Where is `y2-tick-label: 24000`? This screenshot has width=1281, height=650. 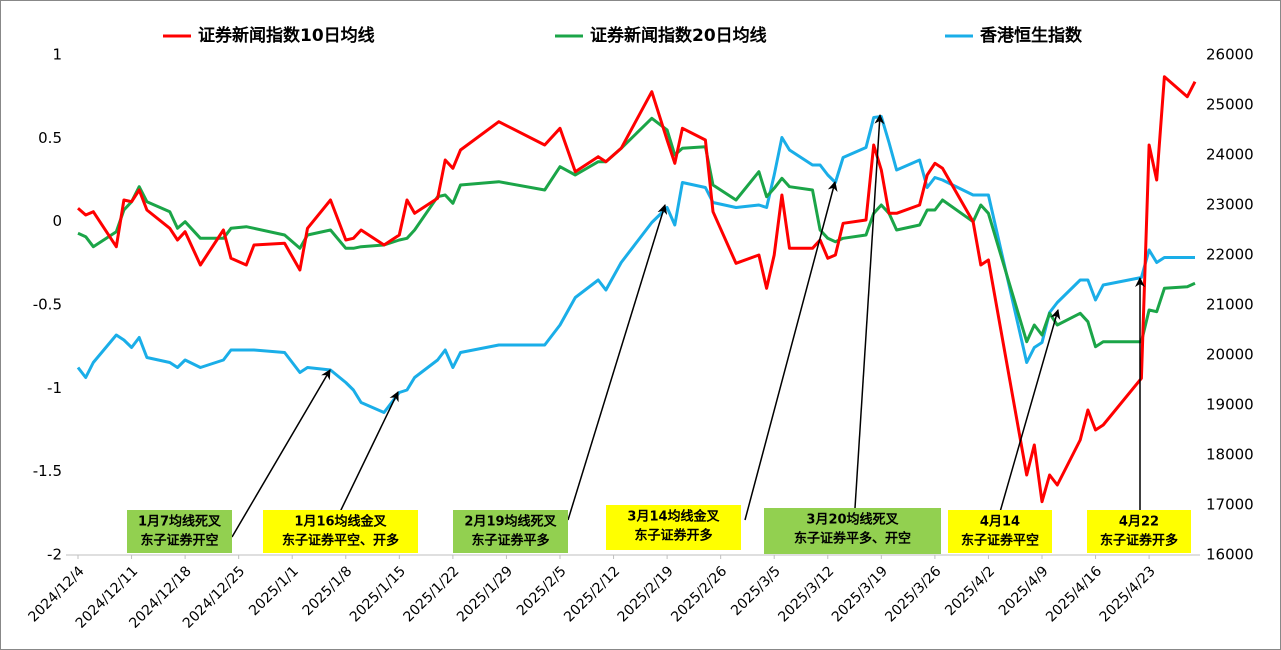
y2-tick-label: 24000 is located at coordinates (1230, 155).